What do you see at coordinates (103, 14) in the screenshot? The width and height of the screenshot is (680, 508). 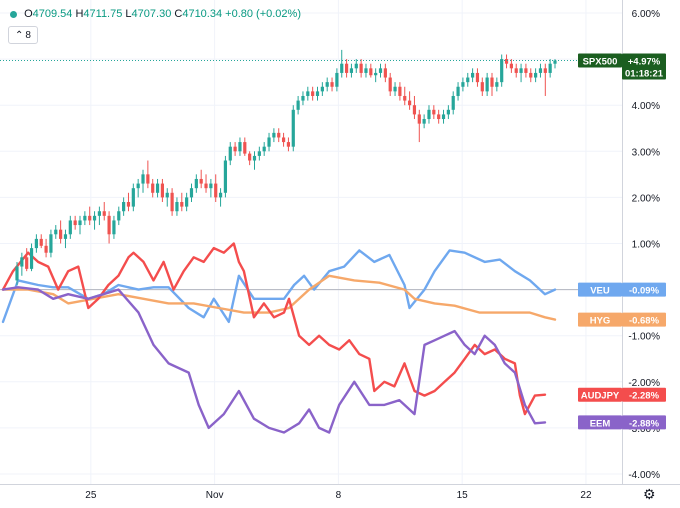 I see `high-value: 4711.75` at bounding box center [103, 14].